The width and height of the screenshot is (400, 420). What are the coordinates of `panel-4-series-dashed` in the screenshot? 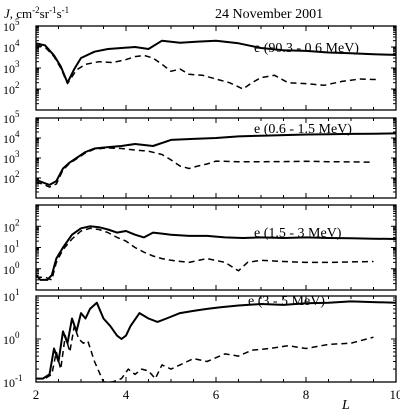 It's located at (205, 353).